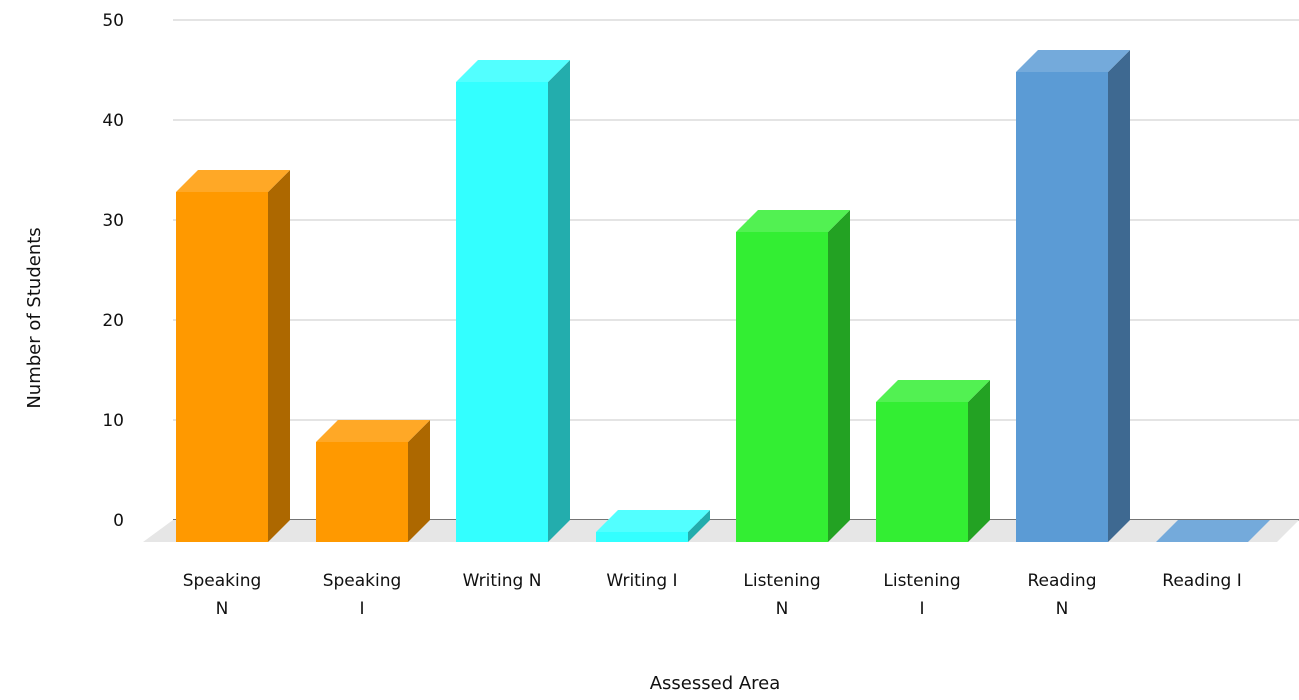  Describe the element at coordinates (113, 321) in the screenshot. I see `y-tick-label: 20` at that location.